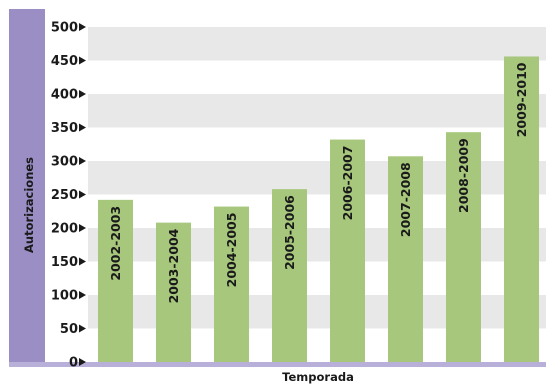 Image resolution: width=546 pixels, height=385 pixels. Describe the element at coordinates (231, 250) in the screenshot. I see `bar-category-label: 2004-2005` at that location.